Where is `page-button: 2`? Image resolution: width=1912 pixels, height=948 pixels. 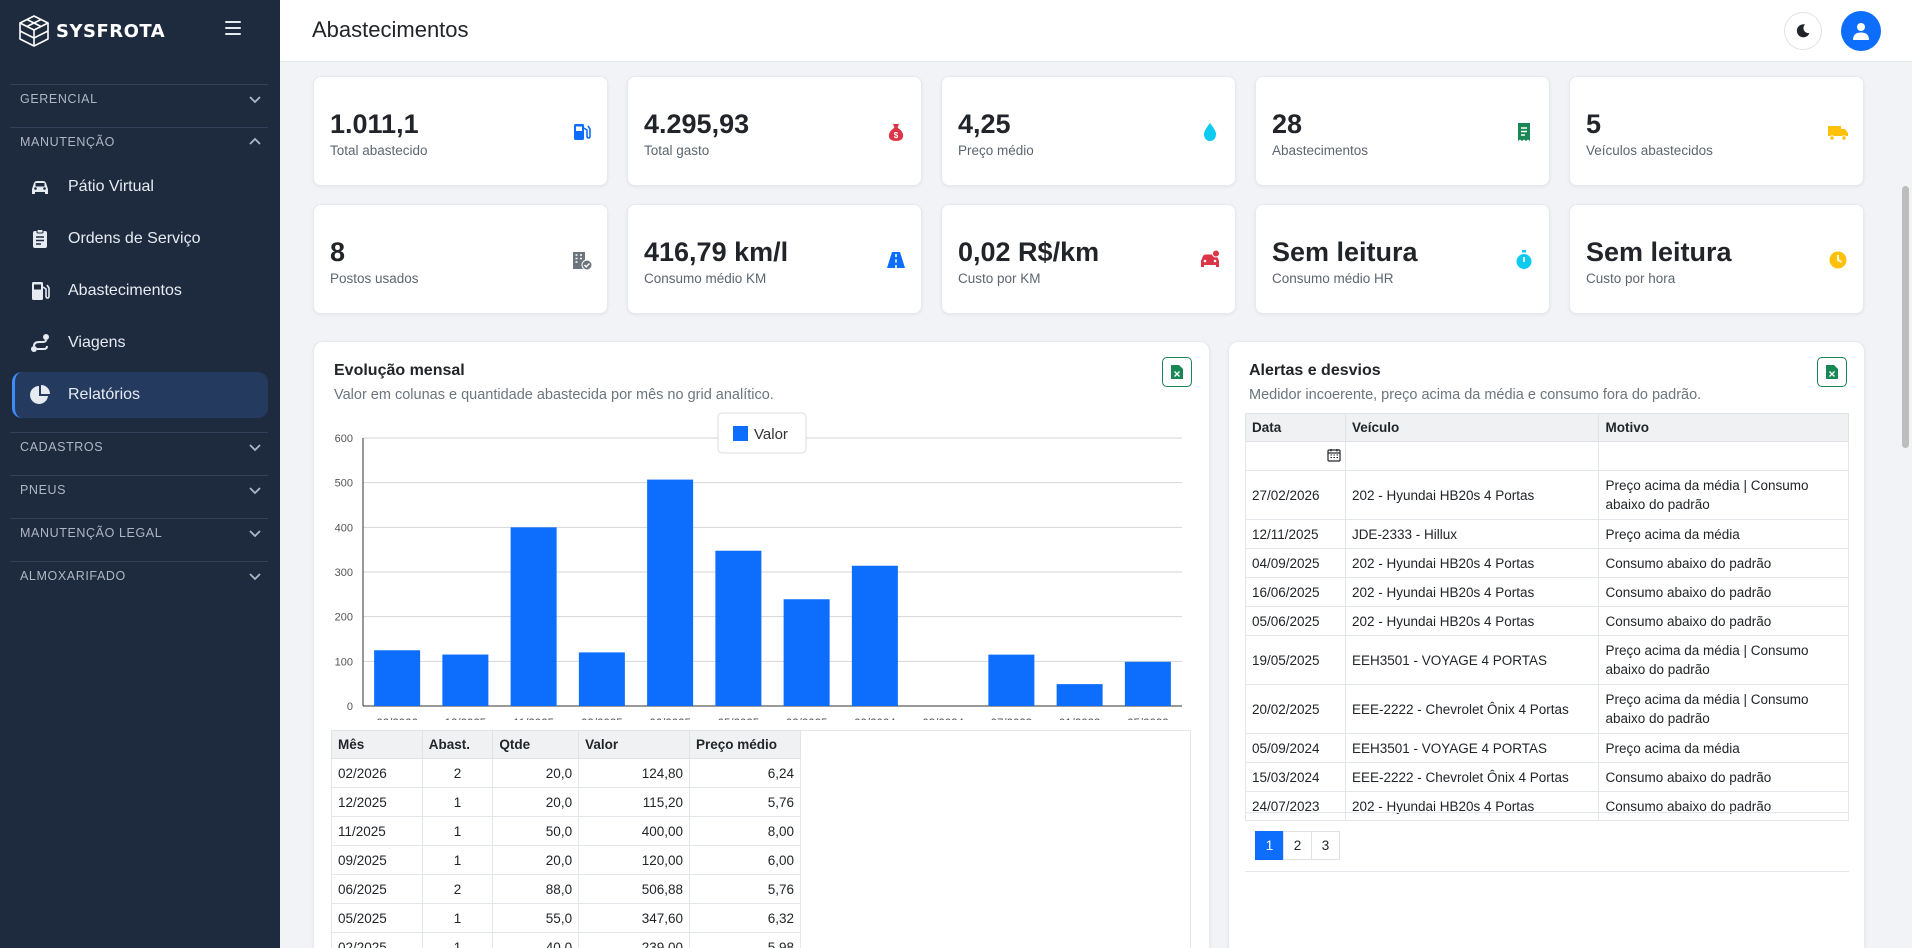
page-button: 2 is located at coordinates (1297, 845).